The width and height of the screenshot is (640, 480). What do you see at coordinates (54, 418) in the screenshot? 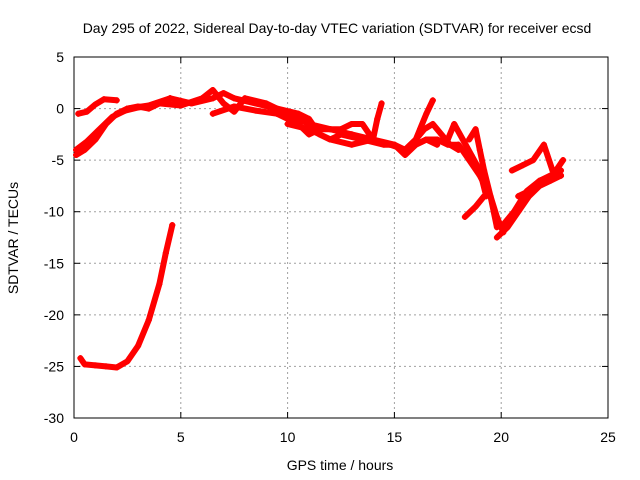
I see `y-tick-label: -30` at bounding box center [54, 418].